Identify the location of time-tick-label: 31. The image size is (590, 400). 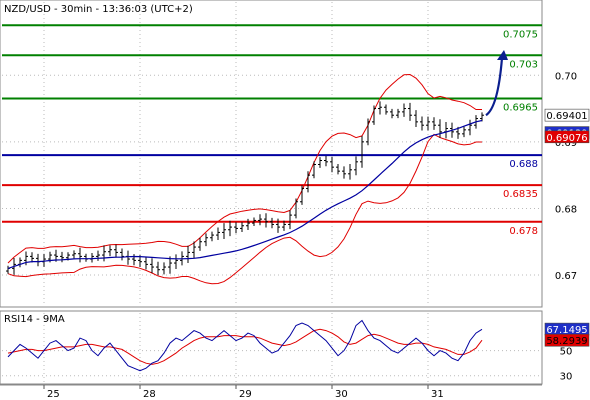
(437, 394).